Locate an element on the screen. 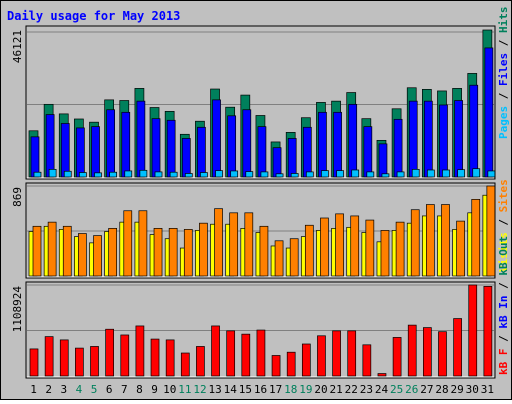 This screenshot has height=404, width=512. visits-legend: Visits / Sites is located at coordinates (503, 225).